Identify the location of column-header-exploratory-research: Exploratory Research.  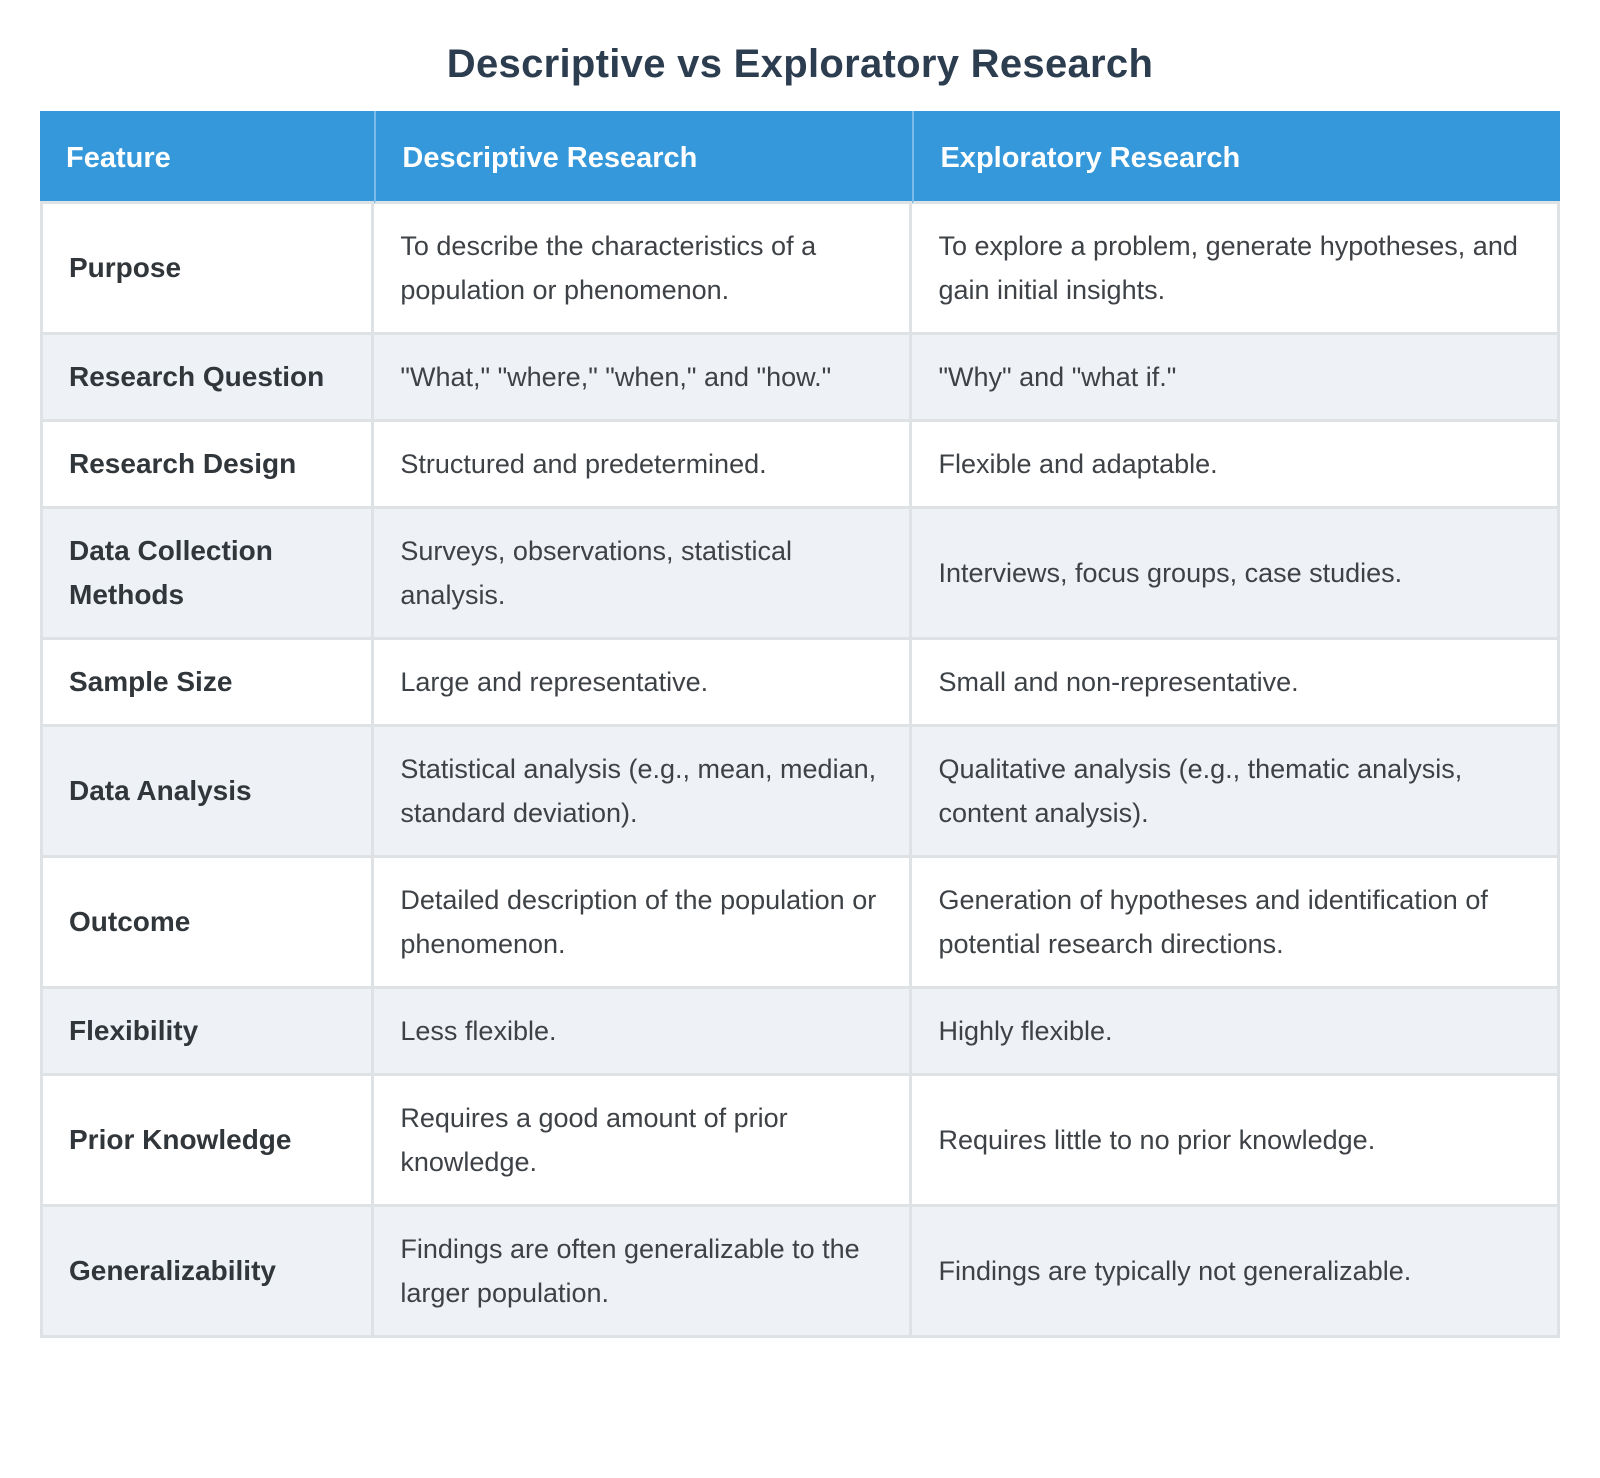
(1236, 157).